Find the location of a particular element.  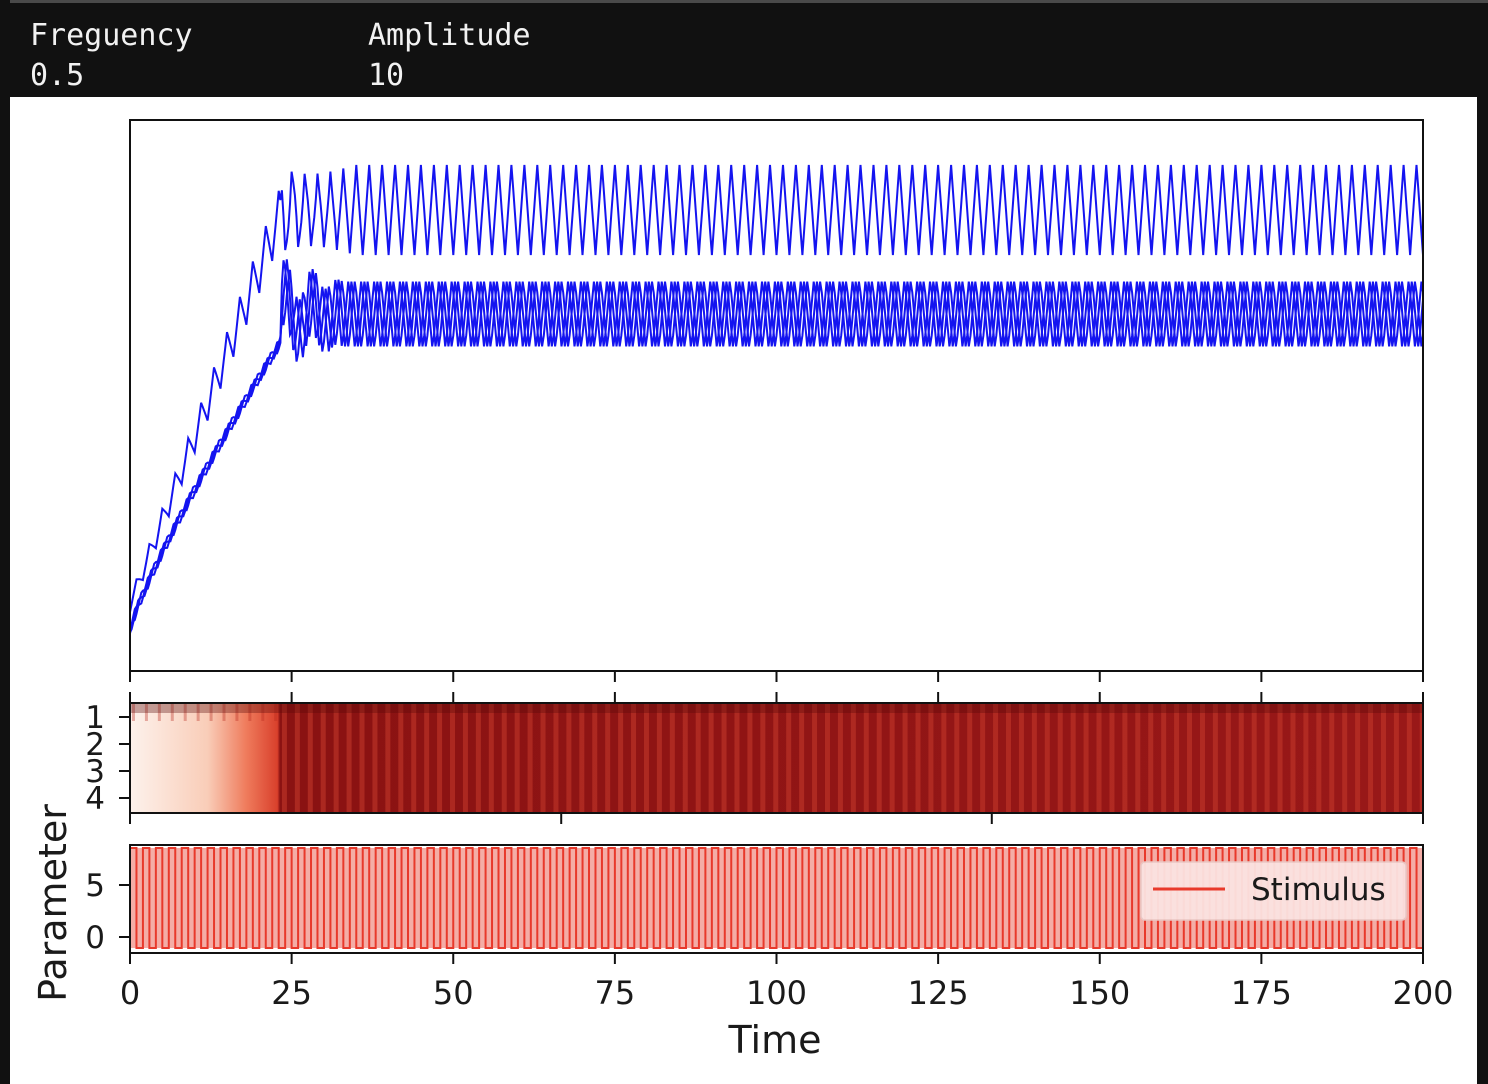

top-x-ticks is located at coordinates (776, 676).